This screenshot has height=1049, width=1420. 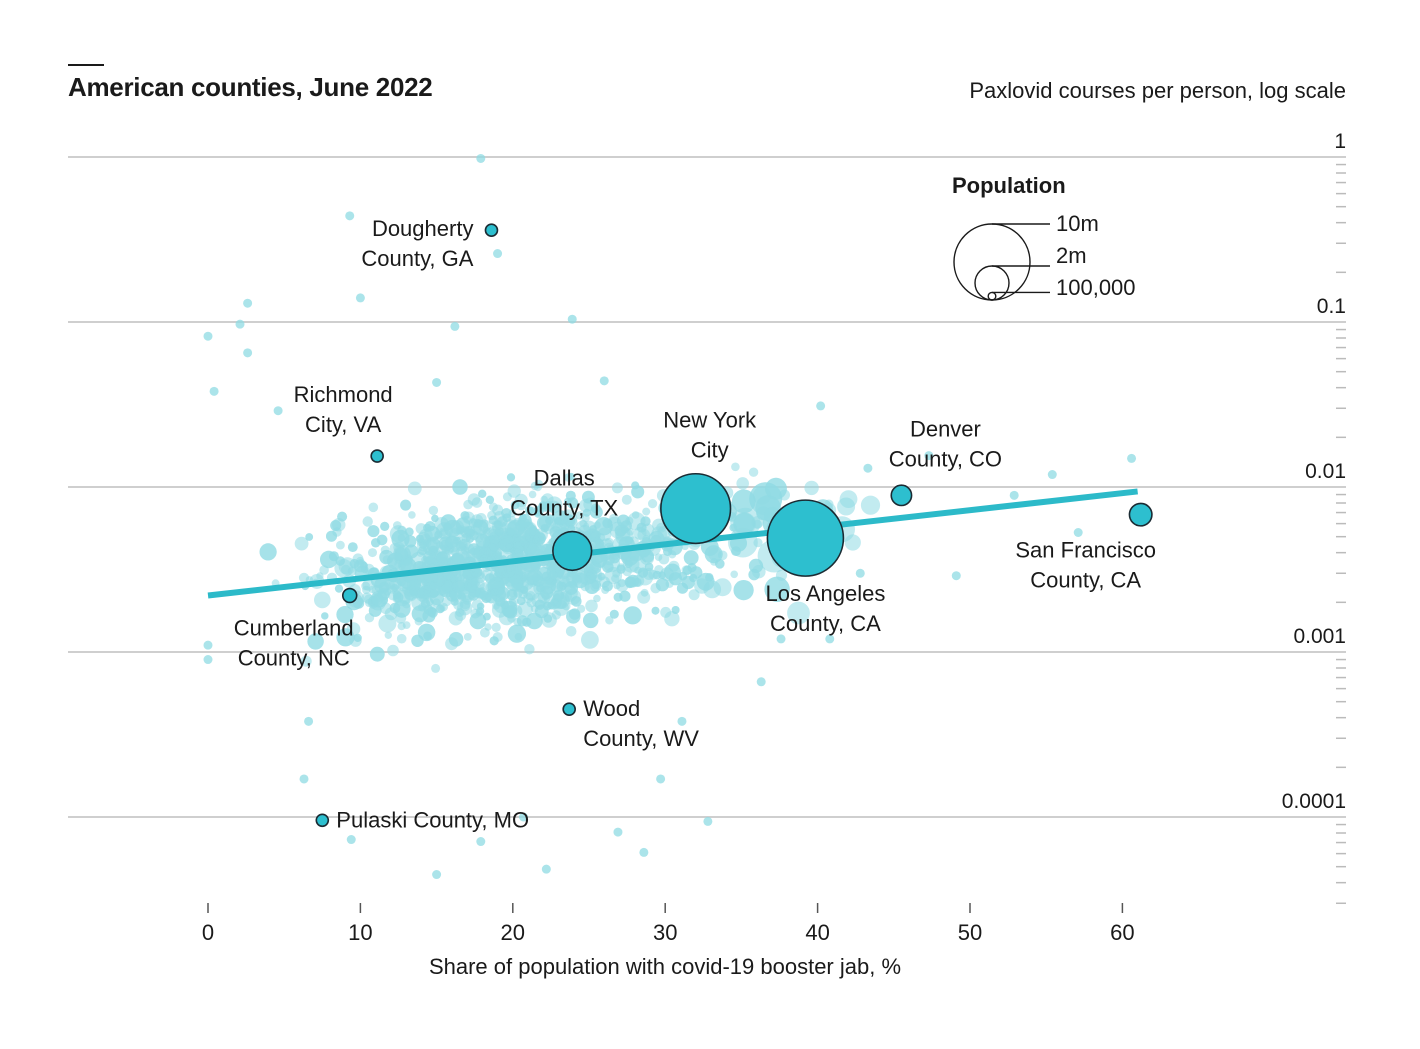 What do you see at coordinates (1331, 306) in the screenshot?
I see `y-tick-label: 0.1` at bounding box center [1331, 306].